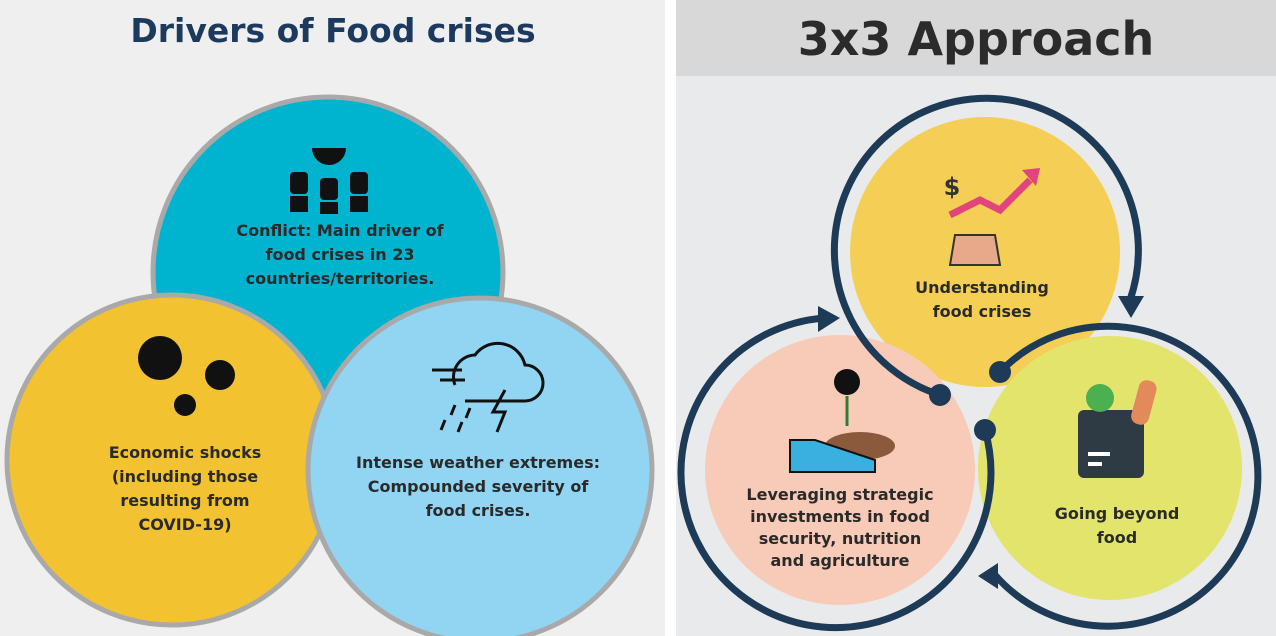 The height and width of the screenshot is (636, 1276). What do you see at coordinates (1117, 537) in the screenshot?
I see `beyond-text: food` at bounding box center [1117, 537].